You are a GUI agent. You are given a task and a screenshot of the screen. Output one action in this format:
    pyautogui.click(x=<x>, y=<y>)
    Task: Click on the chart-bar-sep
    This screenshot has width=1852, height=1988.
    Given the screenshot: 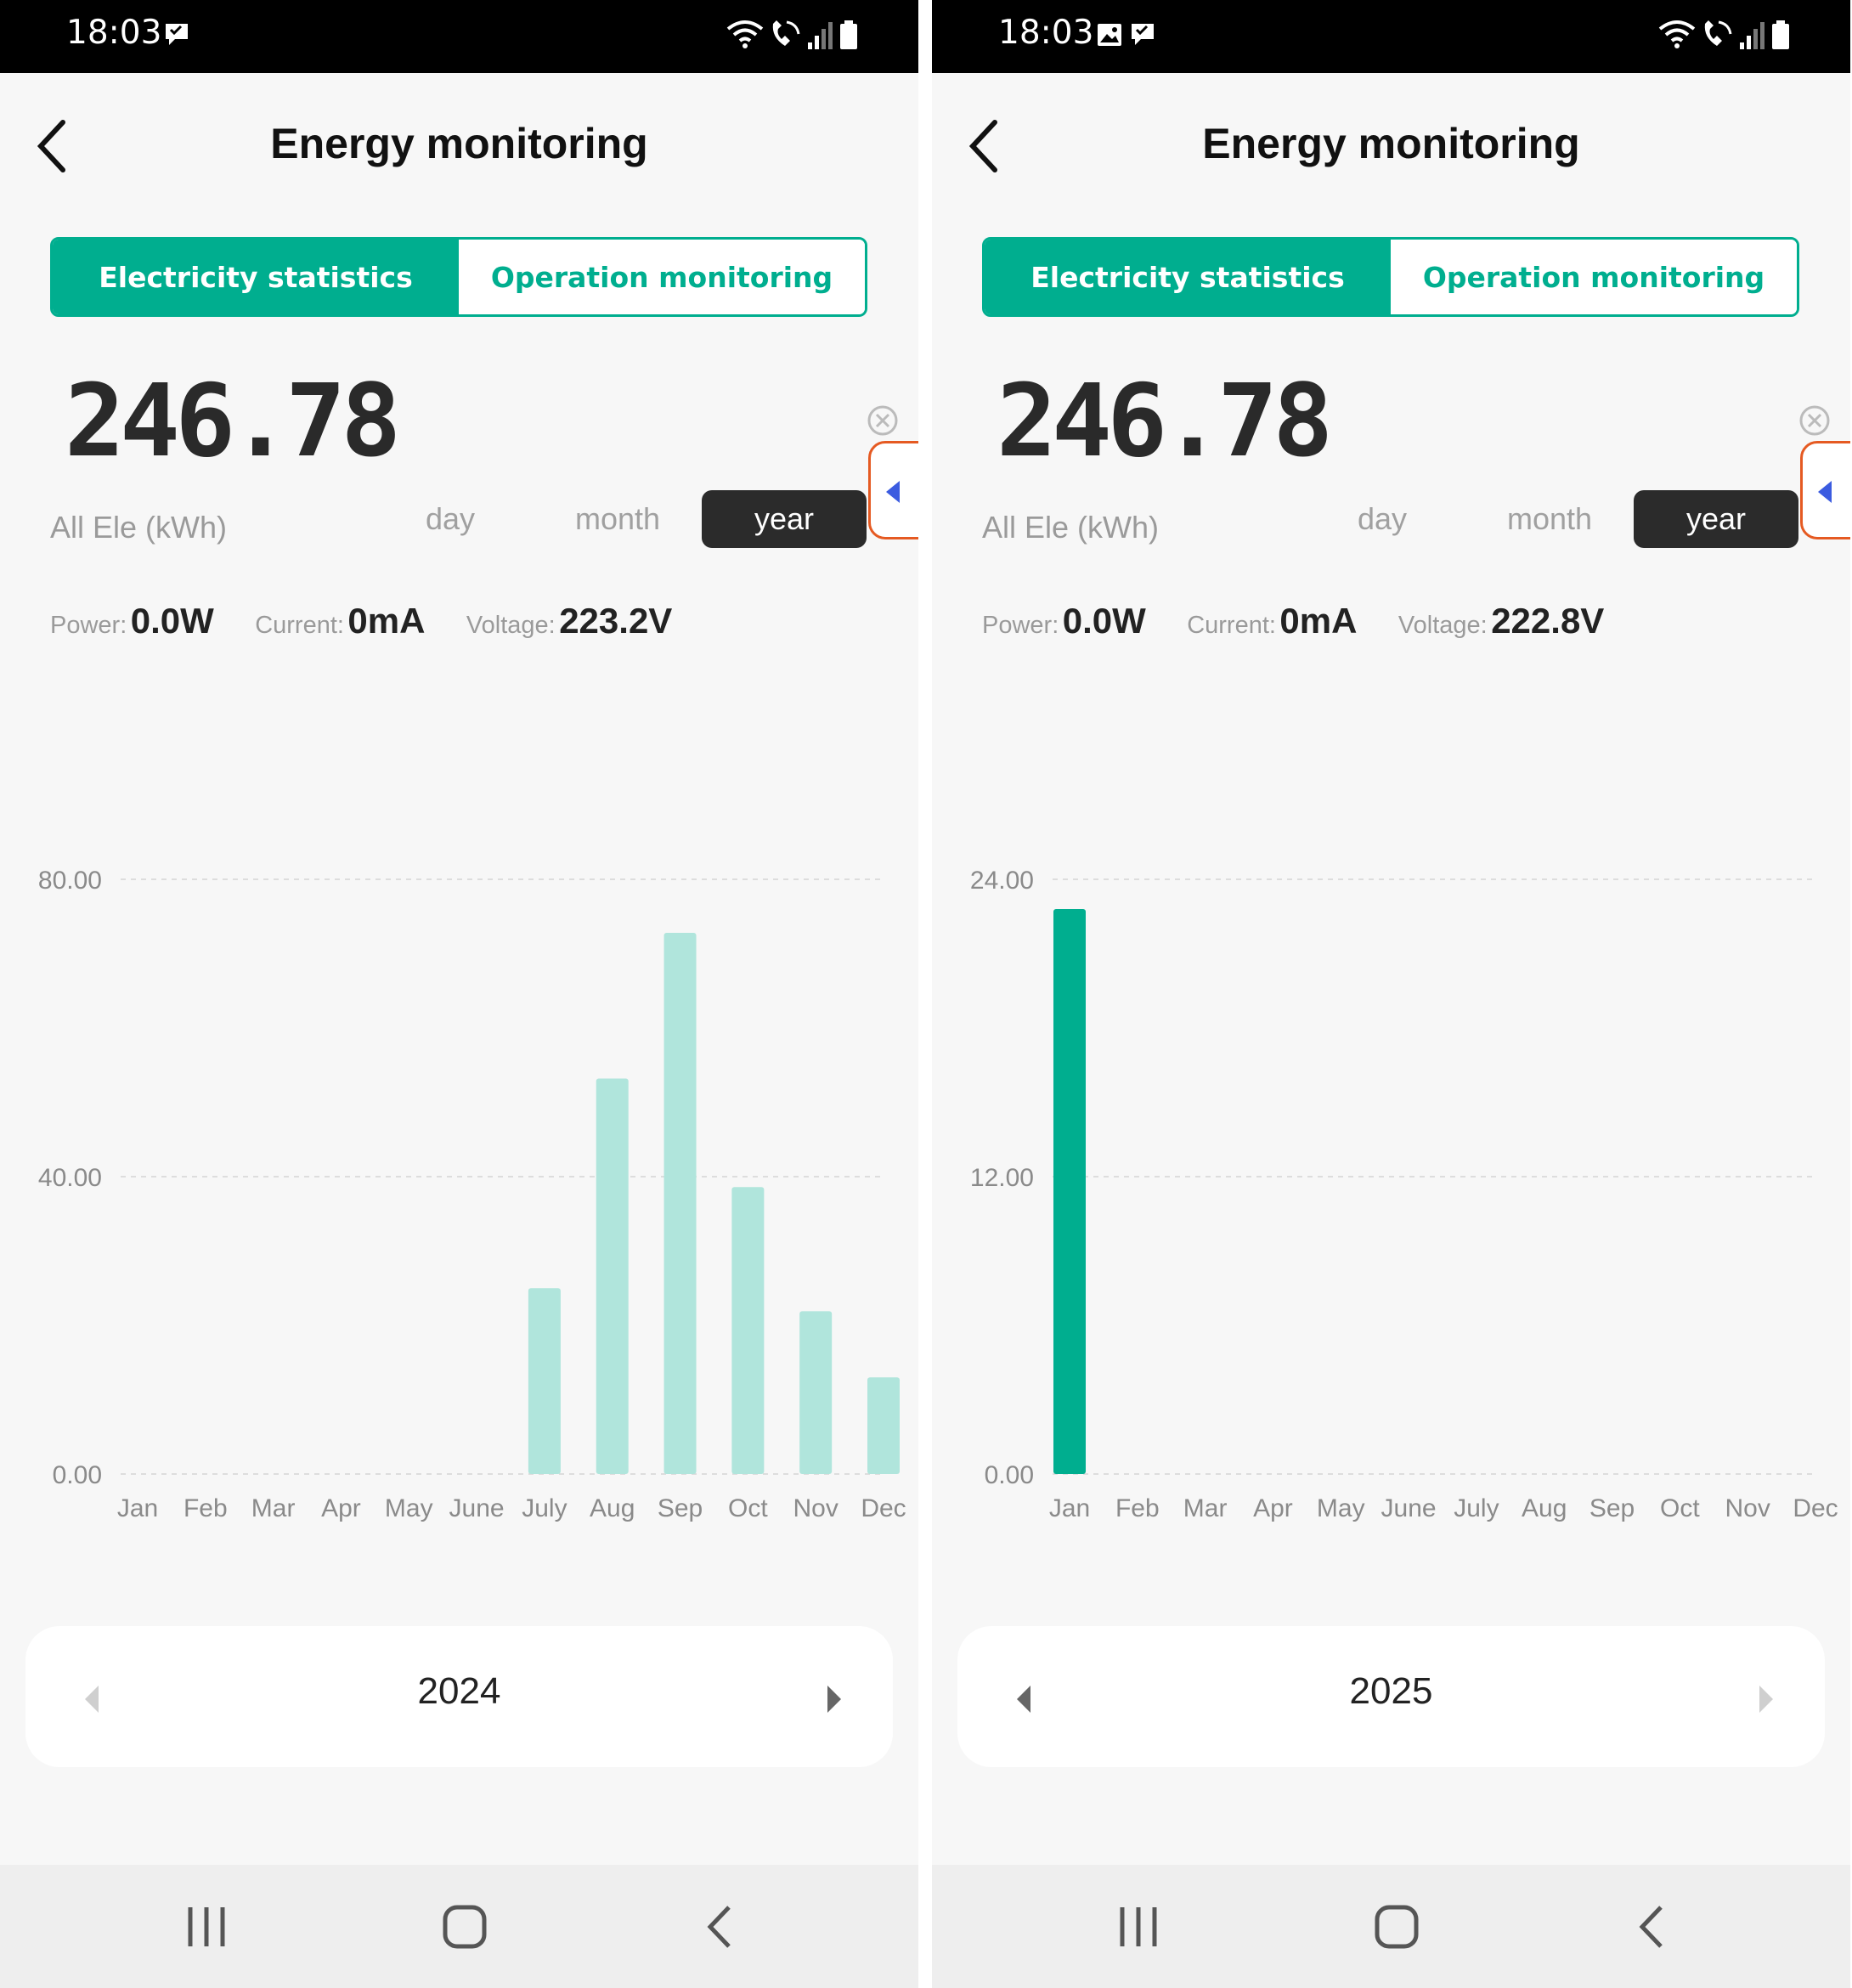 What is the action you would take?
    pyautogui.click(x=680, y=1203)
    